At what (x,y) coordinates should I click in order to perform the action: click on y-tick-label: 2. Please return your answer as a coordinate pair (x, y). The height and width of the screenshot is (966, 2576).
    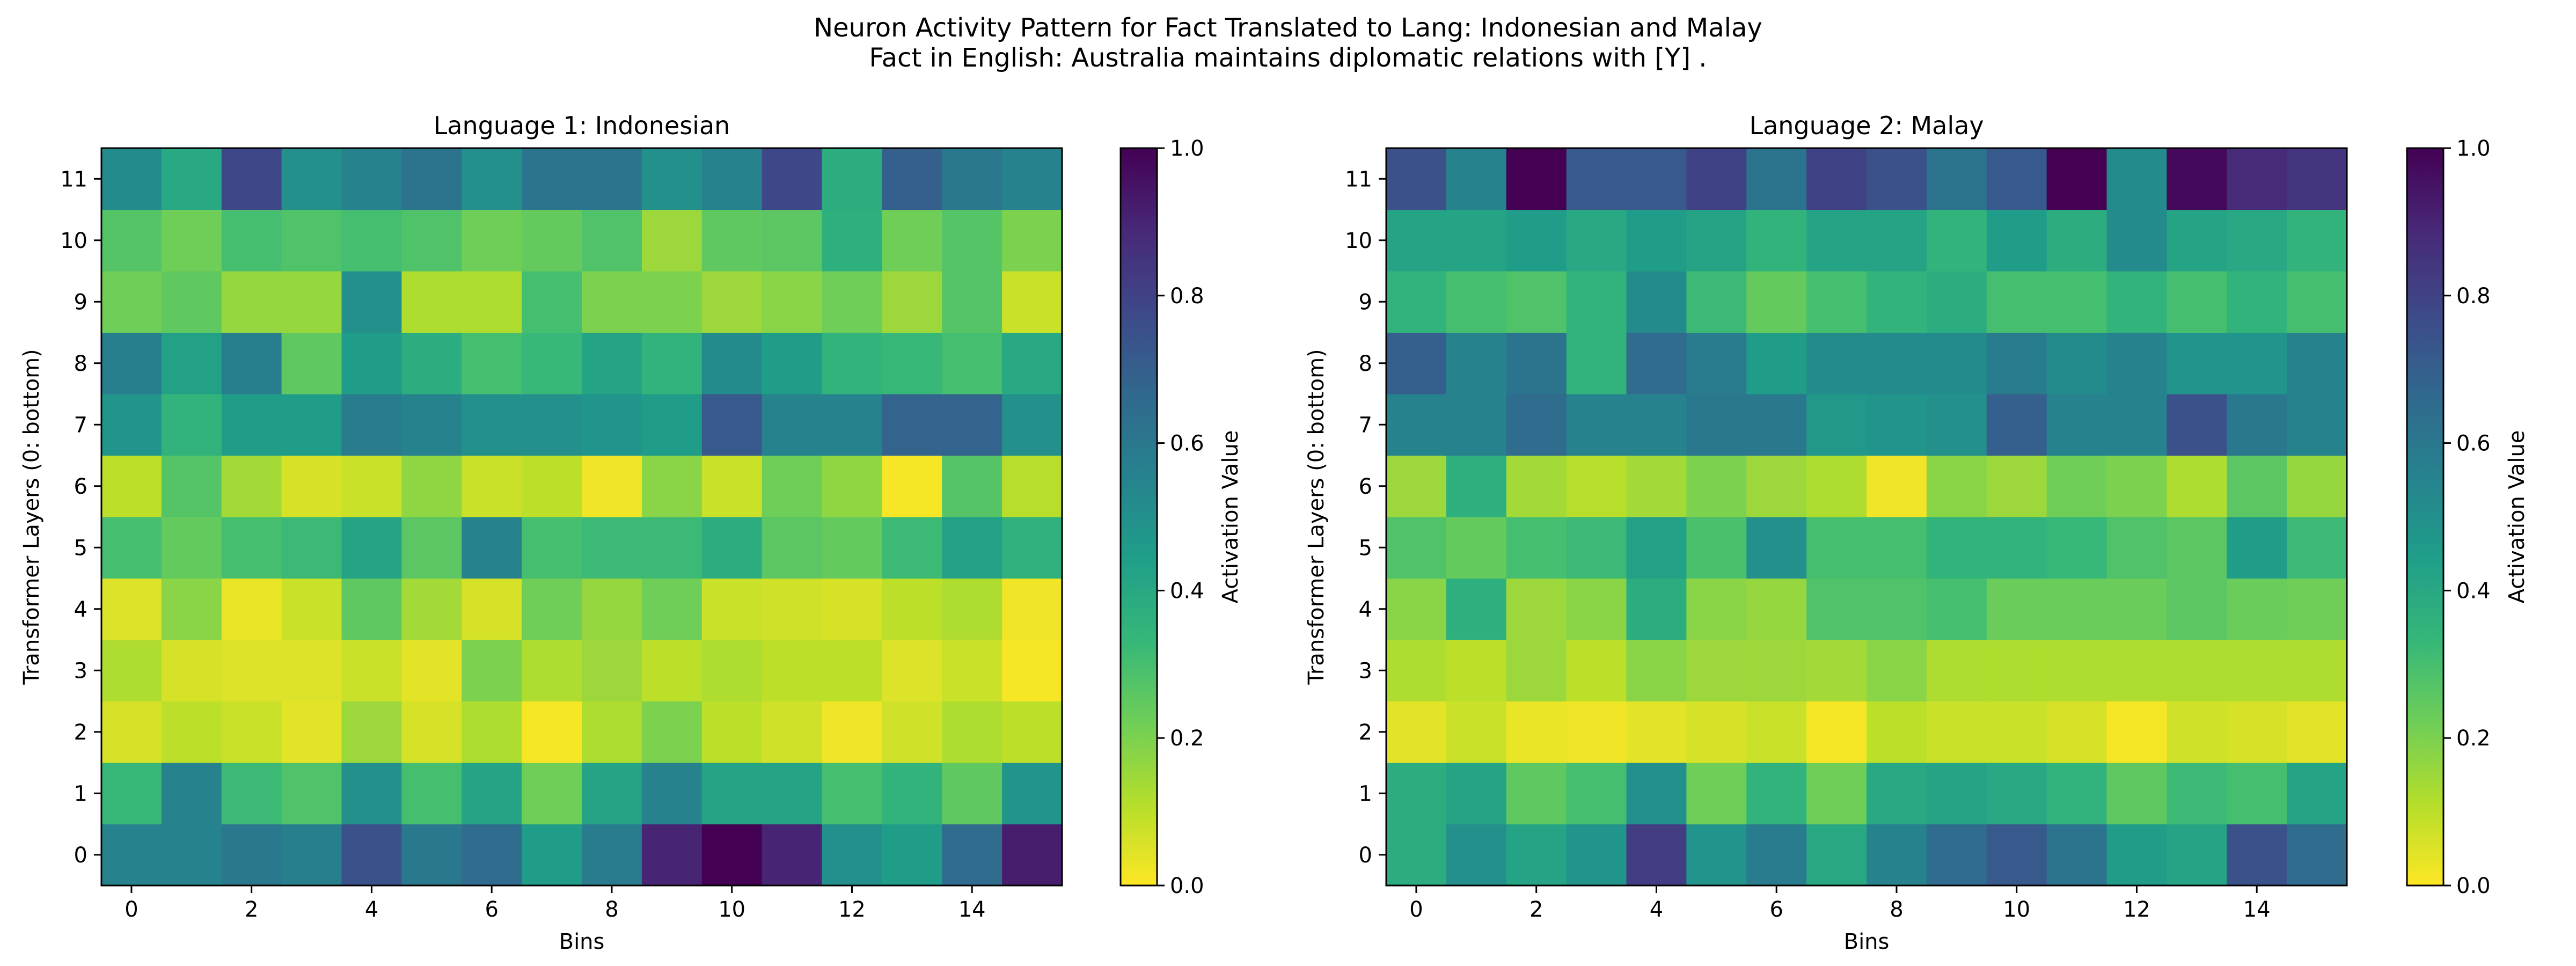
    Looking at the image, I should click on (1365, 732).